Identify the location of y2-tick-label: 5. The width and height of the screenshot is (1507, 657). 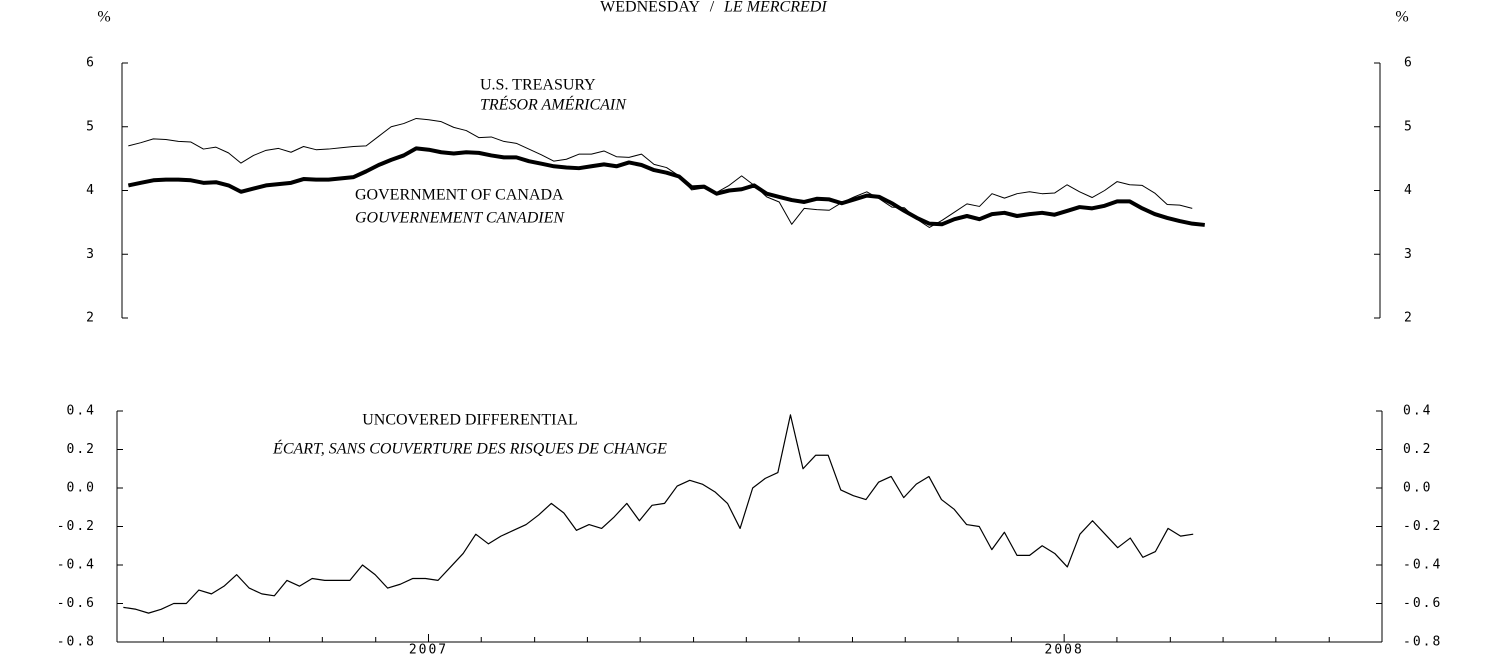
(1409, 126).